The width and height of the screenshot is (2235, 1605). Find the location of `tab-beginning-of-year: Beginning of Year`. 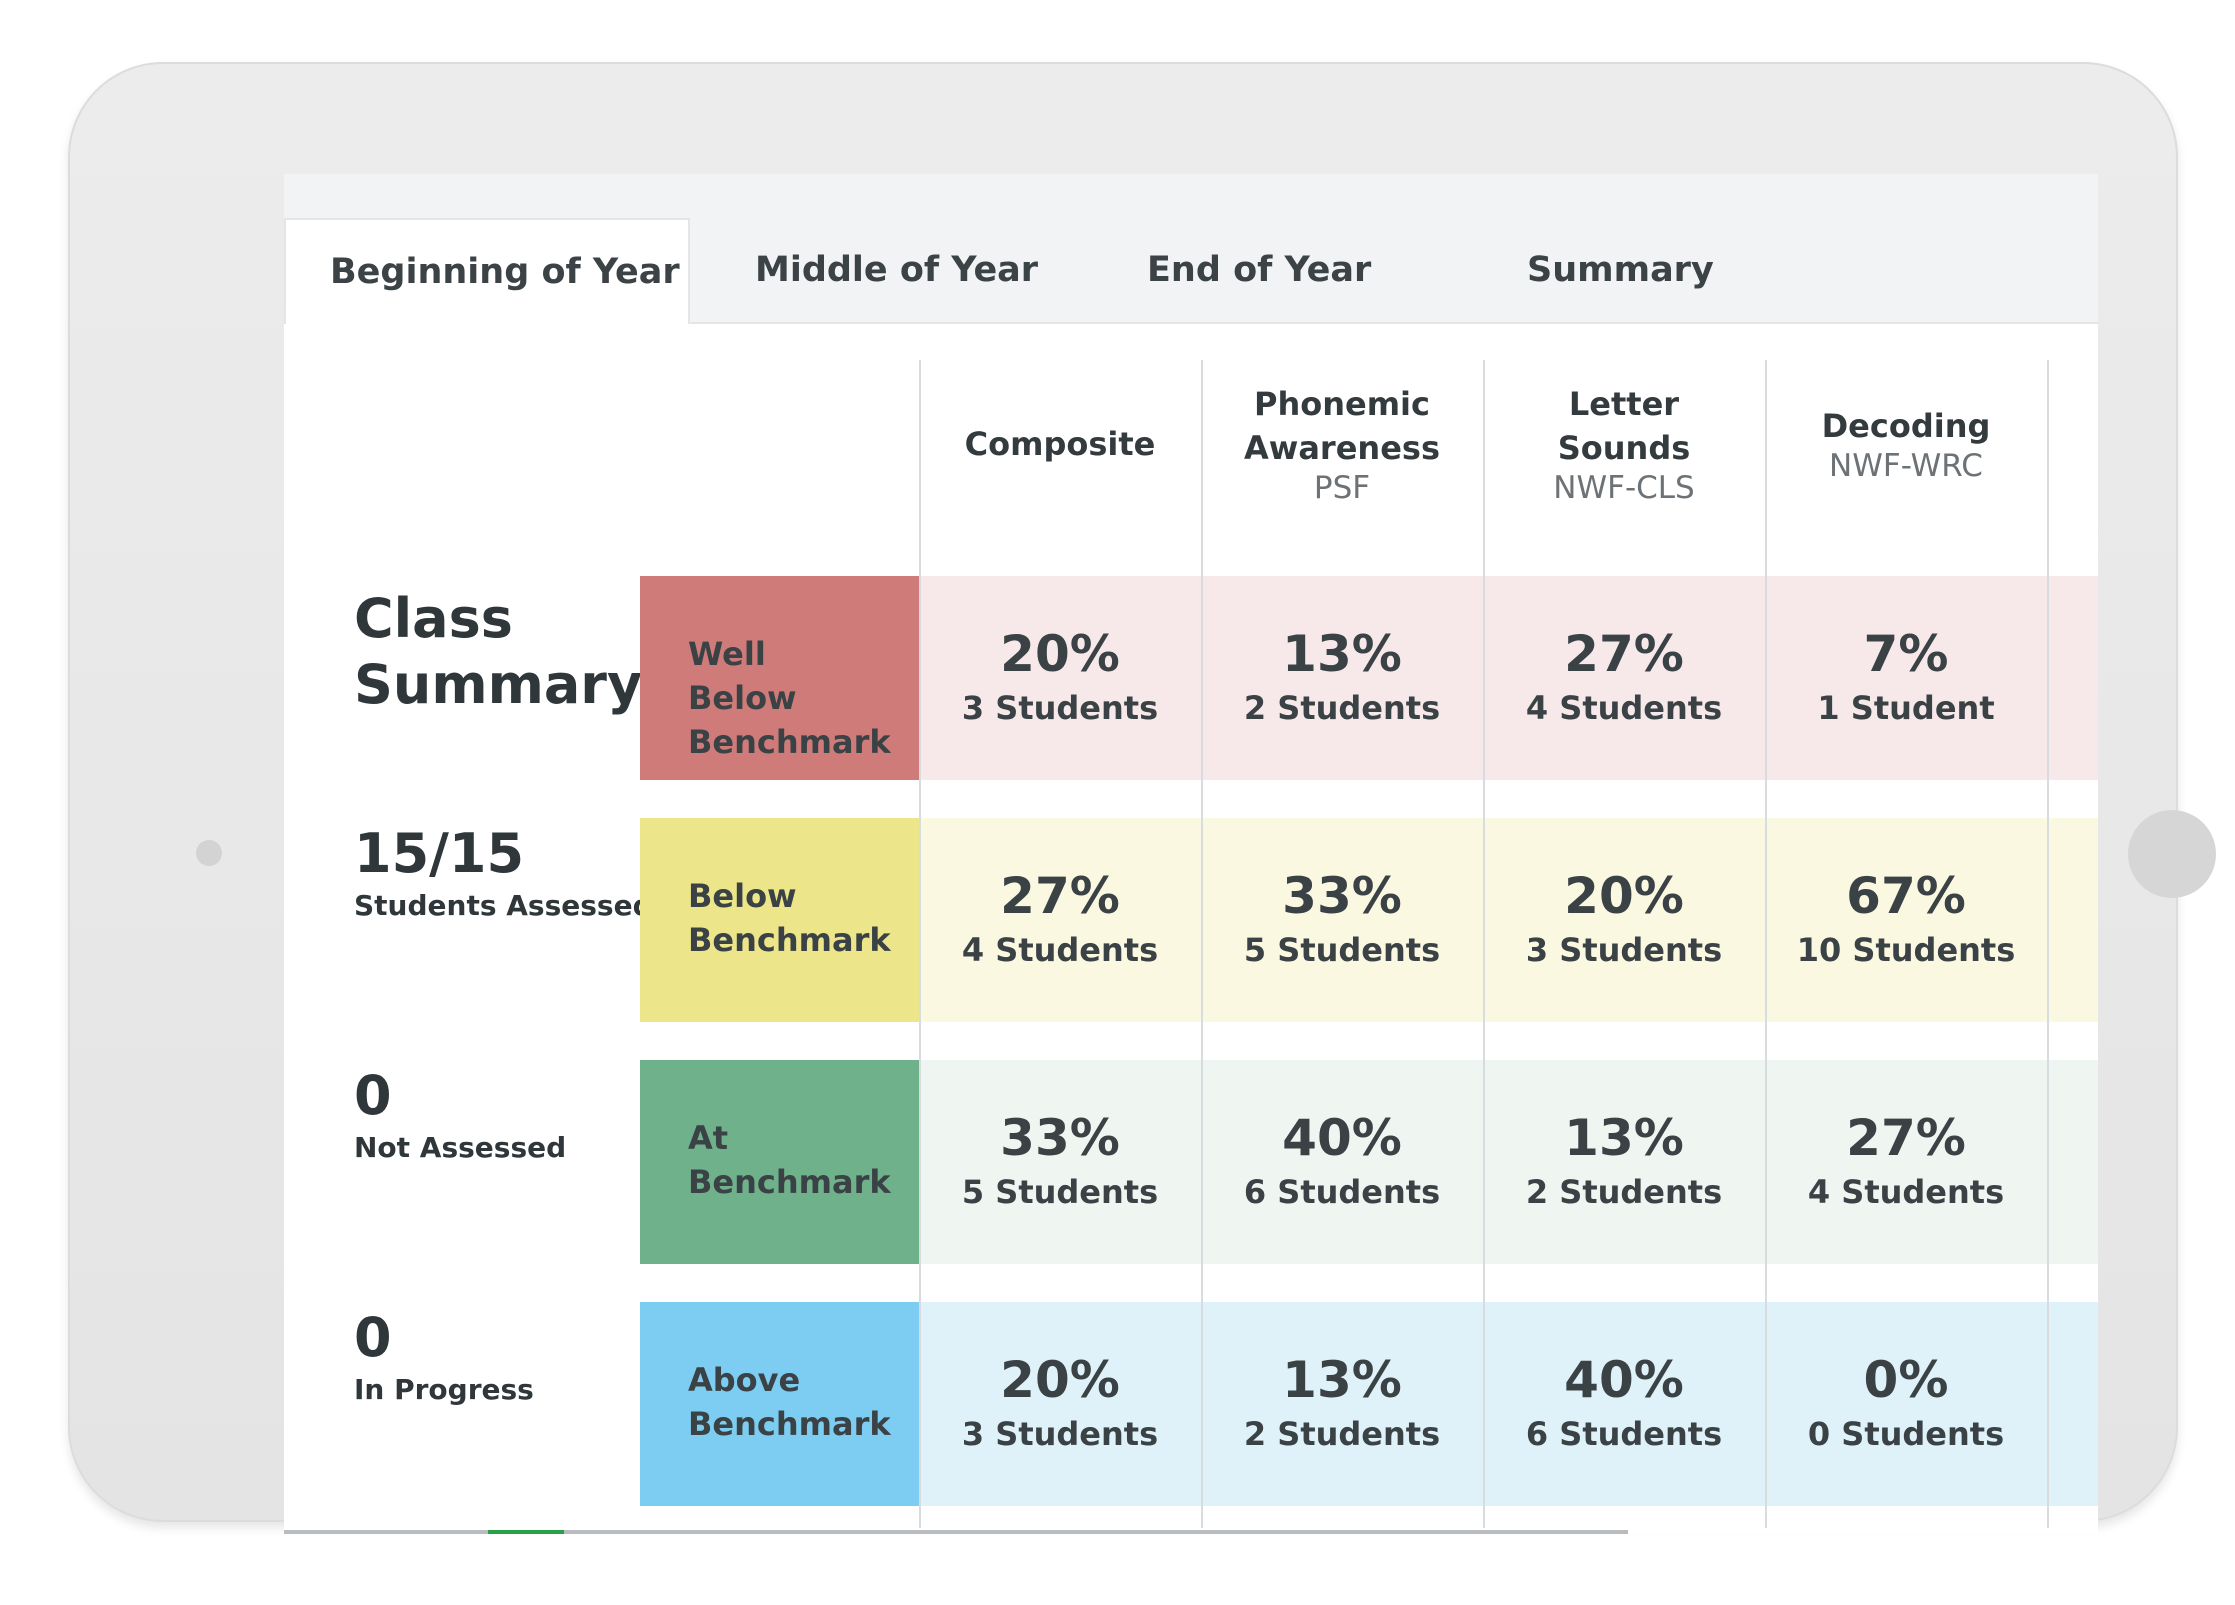

tab-beginning-of-year: Beginning of Year is located at coordinates (487, 271).